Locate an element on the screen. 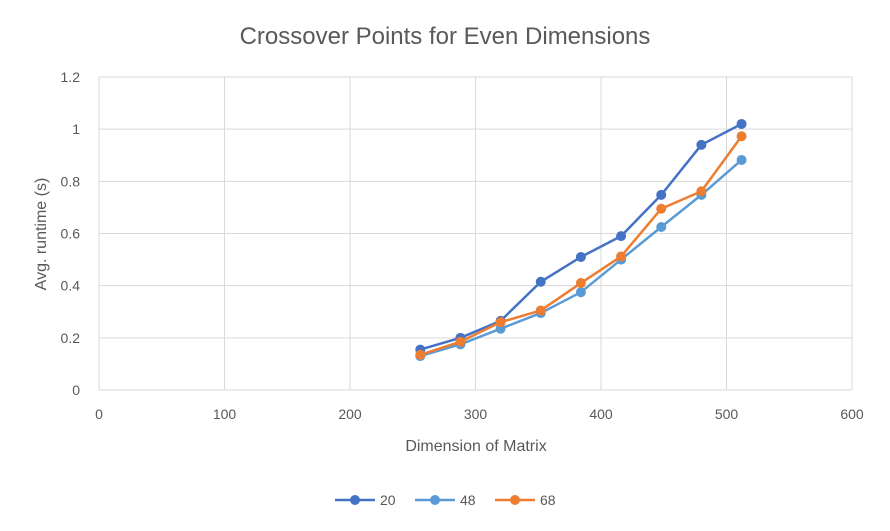  x-tick-labels: 0 100 200 300 400 500 600 is located at coordinates (479, 414).